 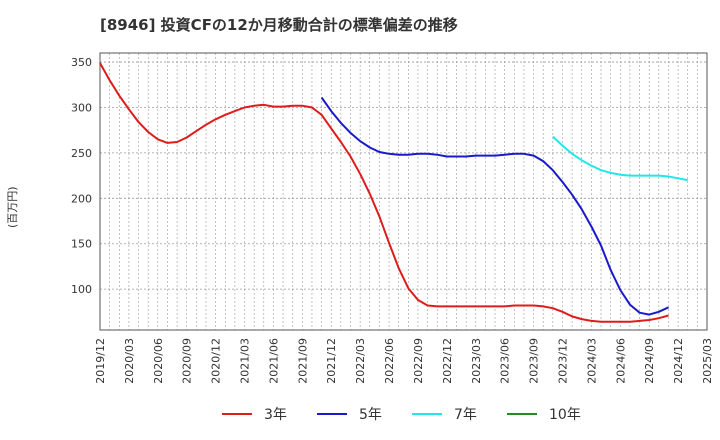 What do you see at coordinates (418, 361) in the screenshot?
I see `x-tick-label: 2022/09` at bounding box center [418, 361].